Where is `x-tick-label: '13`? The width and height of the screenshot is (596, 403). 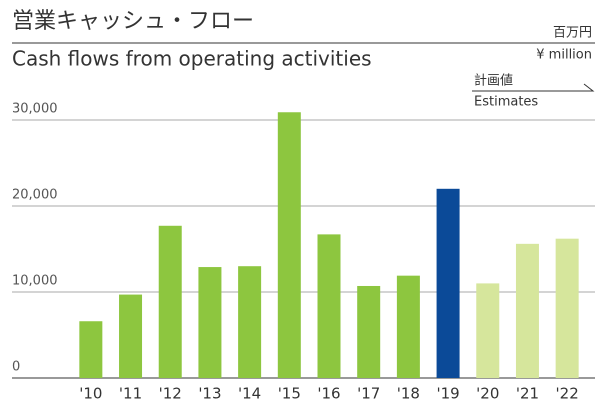
x-tick-label: '13 is located at coordinates (209, 394).